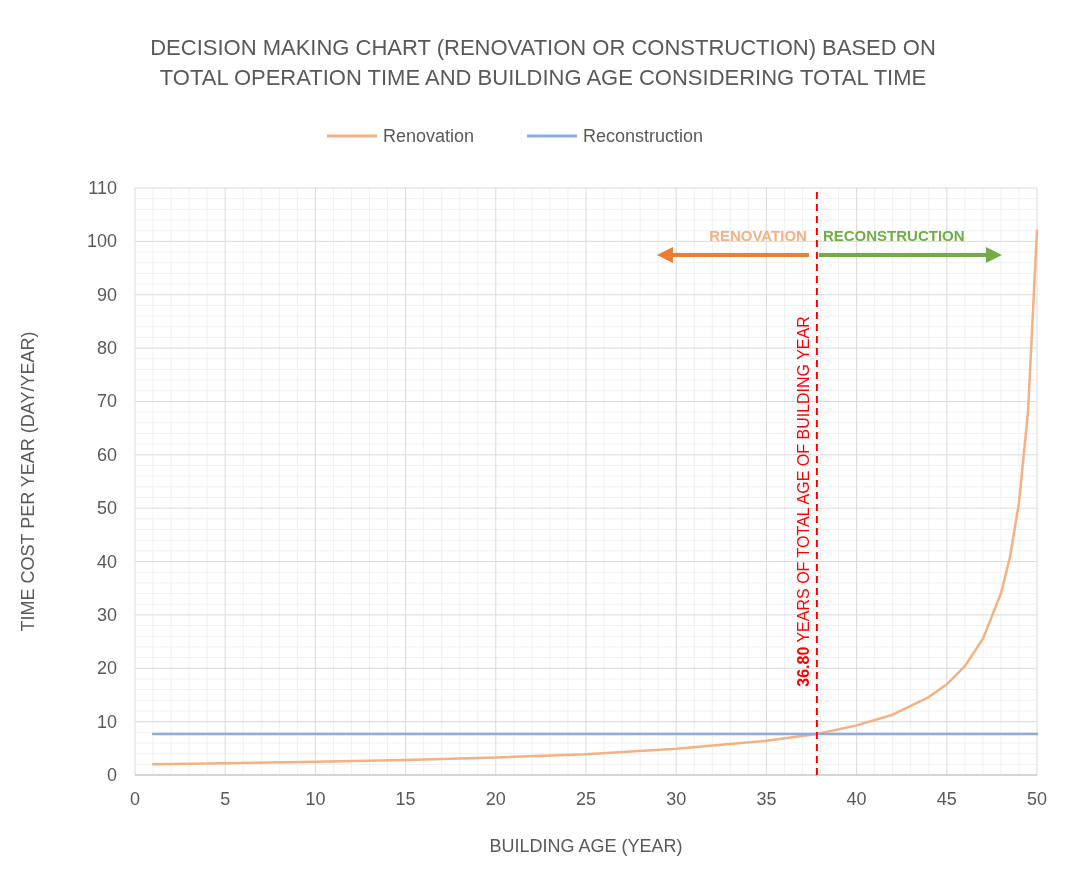 Image resolution: width=1066 pixels, height=888 pixels. Describe the element at coordinates (586, 799) in the screenshot. I see `x-tick-label: 25` at that location.